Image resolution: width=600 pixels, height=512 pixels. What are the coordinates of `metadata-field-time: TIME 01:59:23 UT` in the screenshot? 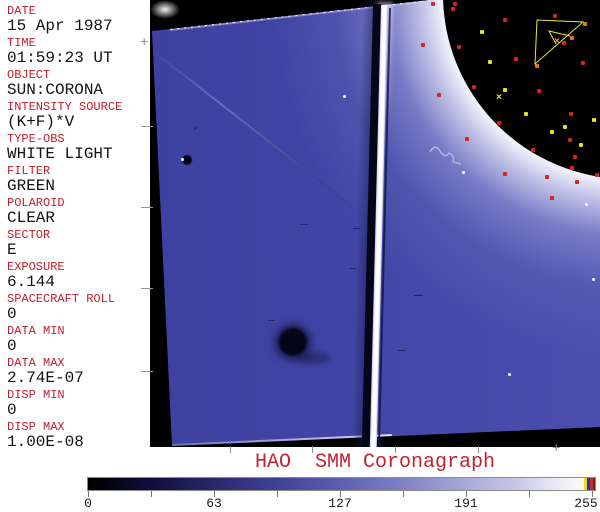 It's located at (75, 53).